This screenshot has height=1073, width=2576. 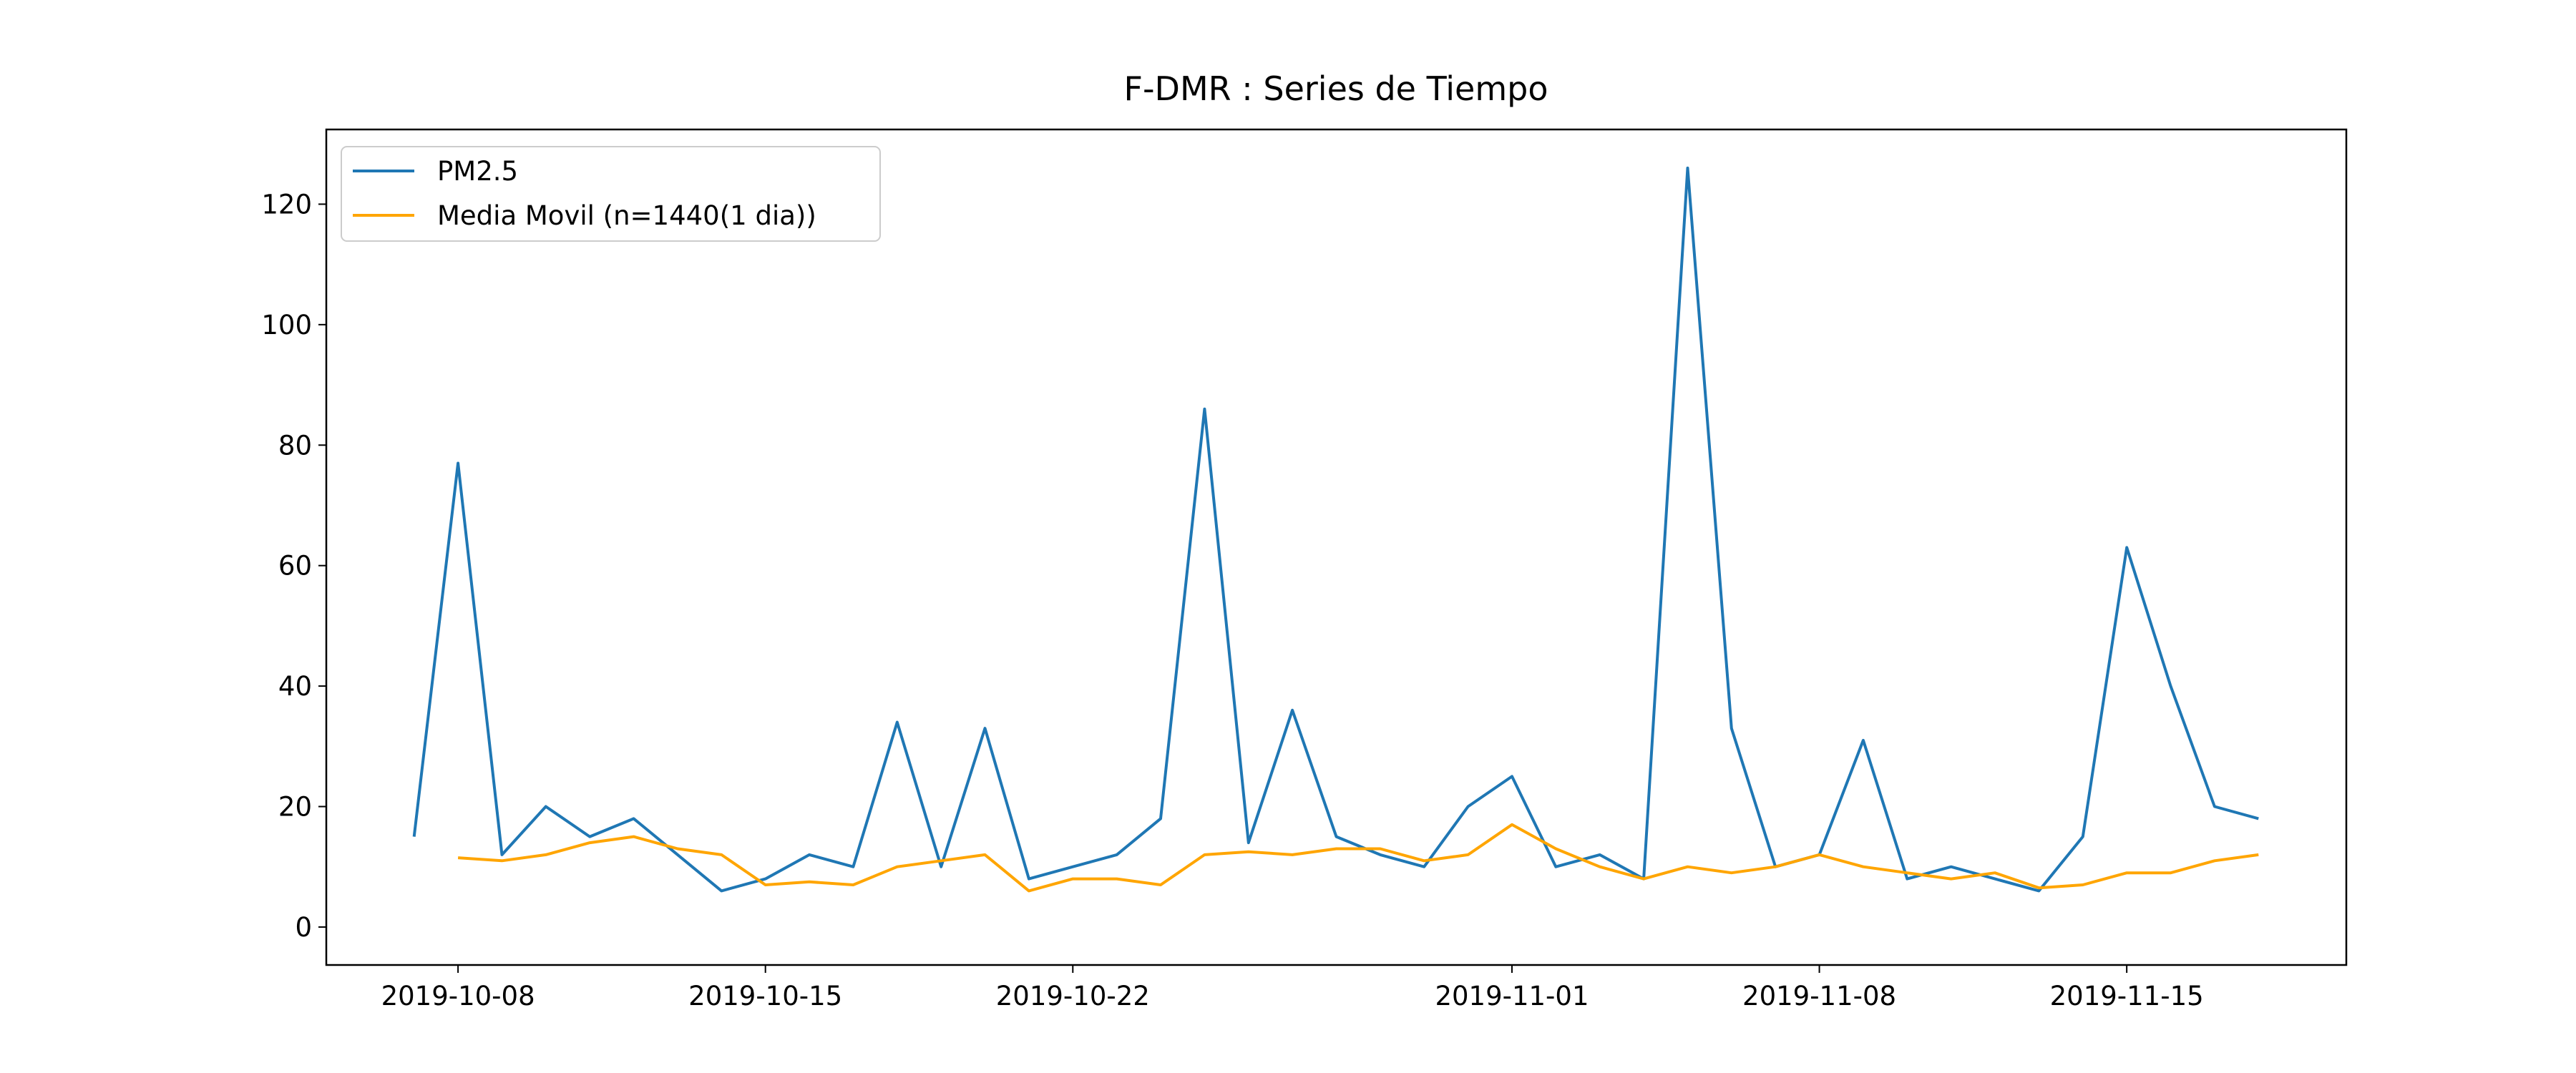 I want to click on x-tick-label: 2019-10-08, so click(x=458, y=996).